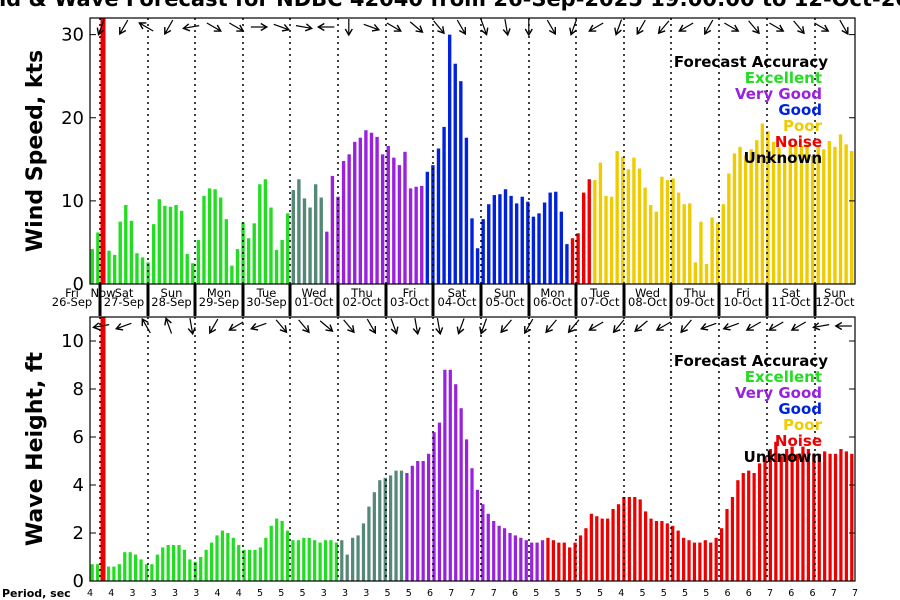 The image size is (900, 600). I want to click on now-label: Now, so click(102, 293).